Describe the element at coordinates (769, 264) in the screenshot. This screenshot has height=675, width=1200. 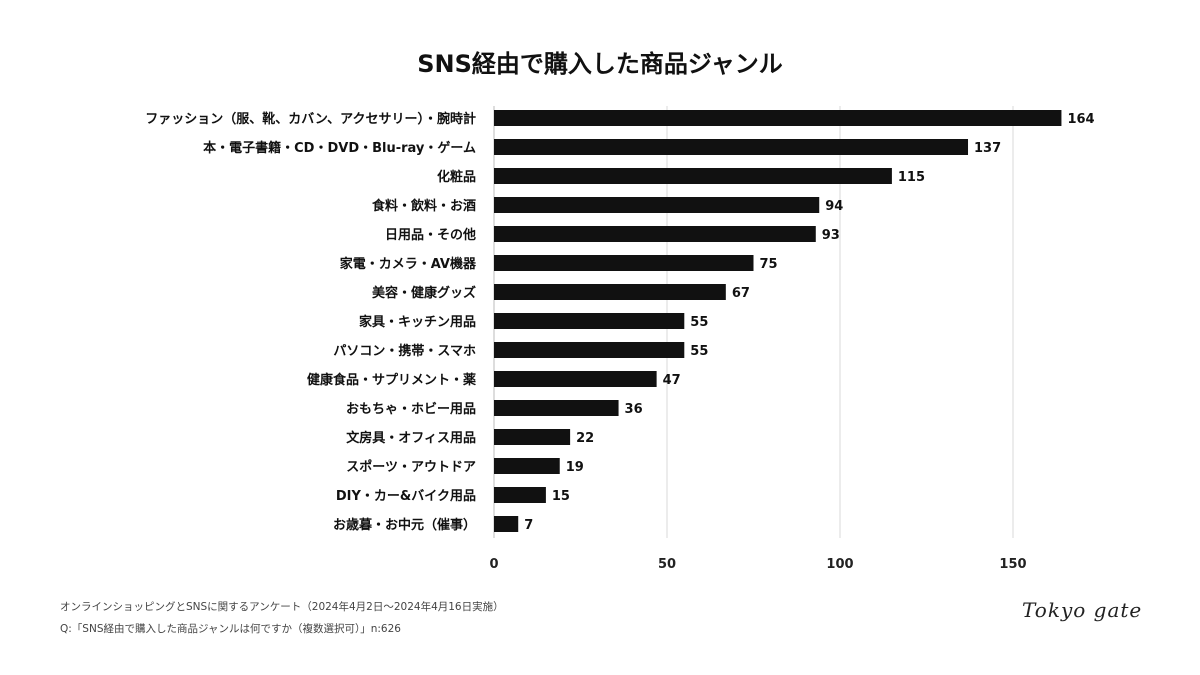
I see `data-label: 75` at that location.